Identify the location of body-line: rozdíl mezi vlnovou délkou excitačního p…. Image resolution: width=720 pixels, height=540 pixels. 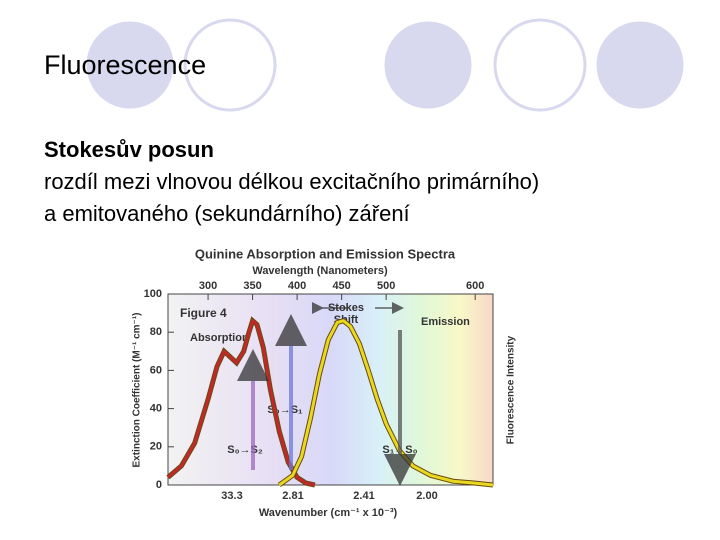
(292, 181).